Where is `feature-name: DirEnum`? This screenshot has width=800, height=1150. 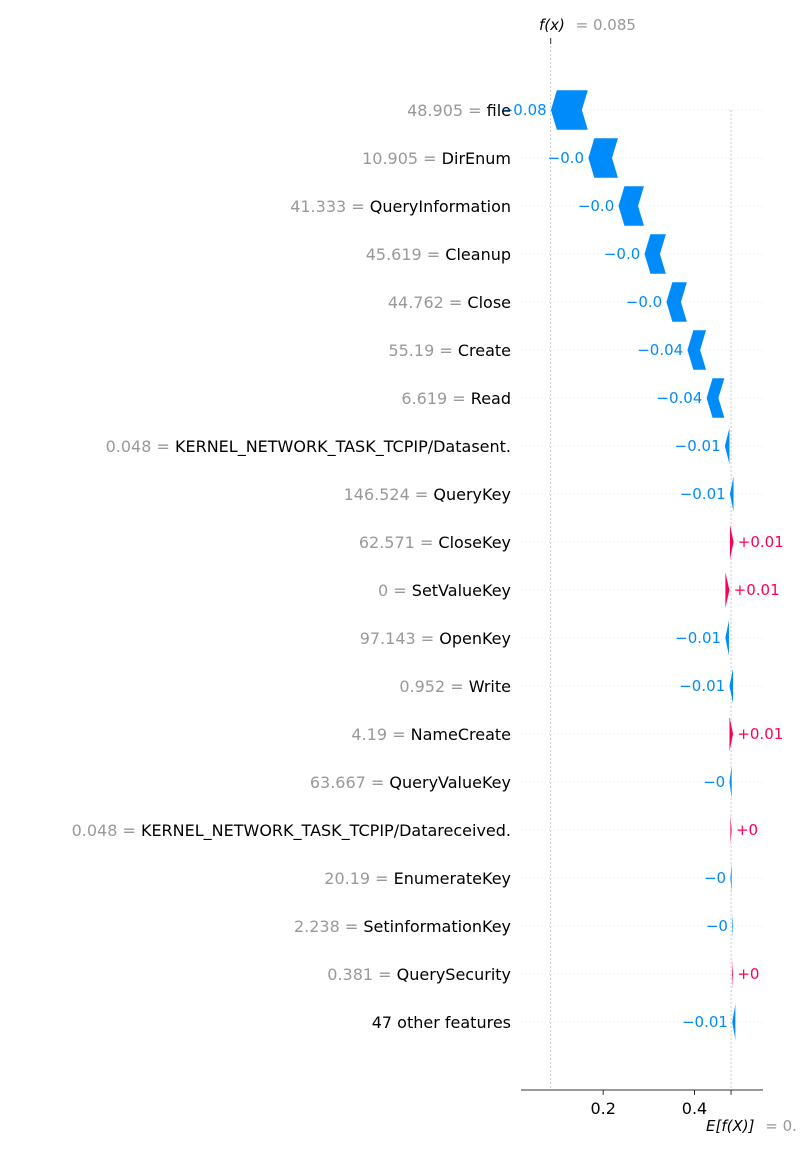 feature-name: DirEnum is located at coordinates (476, 158).